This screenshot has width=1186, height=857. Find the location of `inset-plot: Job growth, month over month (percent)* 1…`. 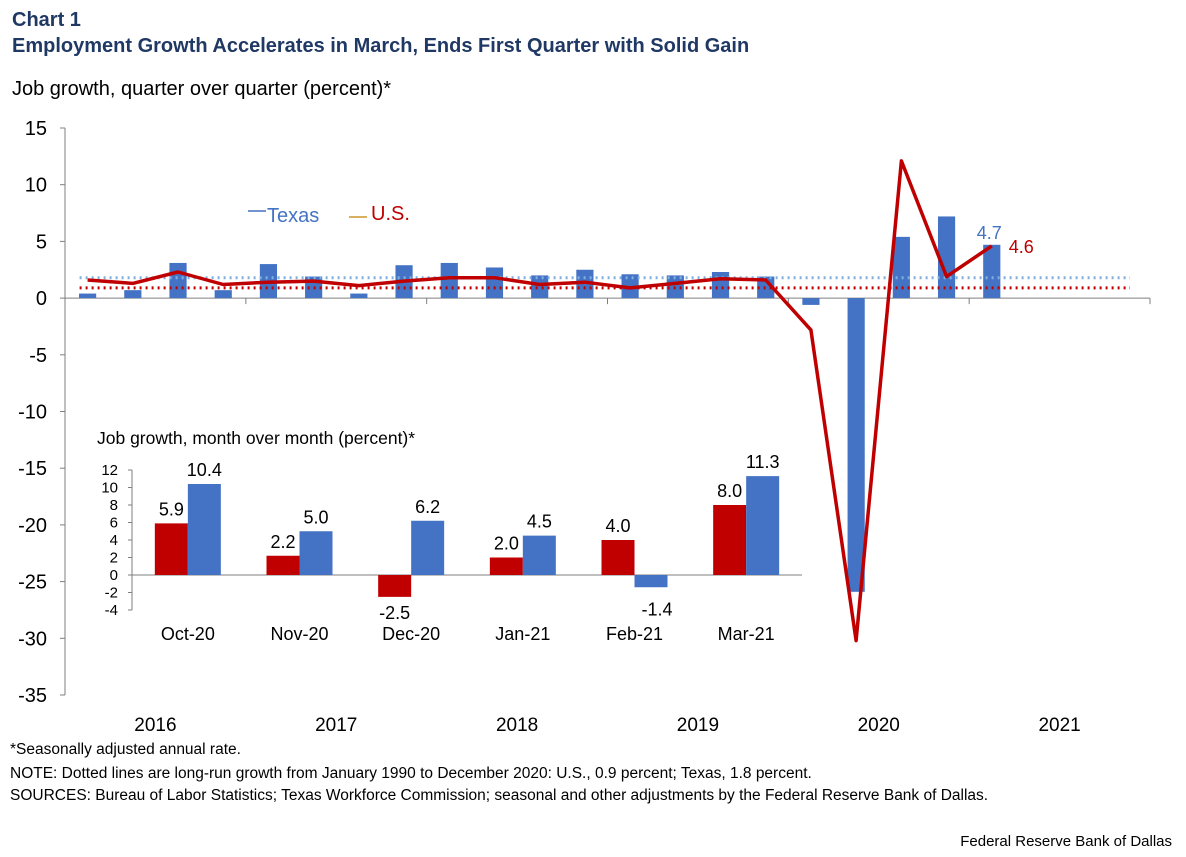

inset-plot: Job growth, month over month (percent)* 1… is located at coordinates (449, 536).